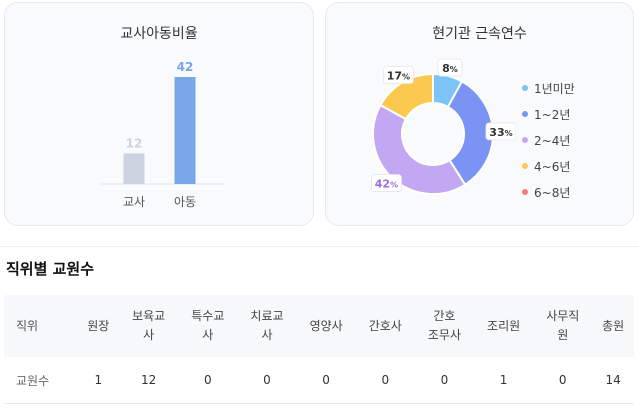 The height and width of the screenshot is (408, 639). Describe the element at coordinates (50, 269) in the screenshot. I see `staff-by-position-title: 직위별 교원수` at that location.